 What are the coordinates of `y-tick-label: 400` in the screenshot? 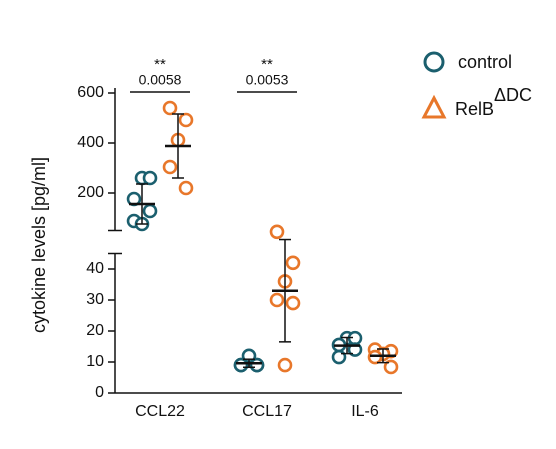 It's located at (90, 142).